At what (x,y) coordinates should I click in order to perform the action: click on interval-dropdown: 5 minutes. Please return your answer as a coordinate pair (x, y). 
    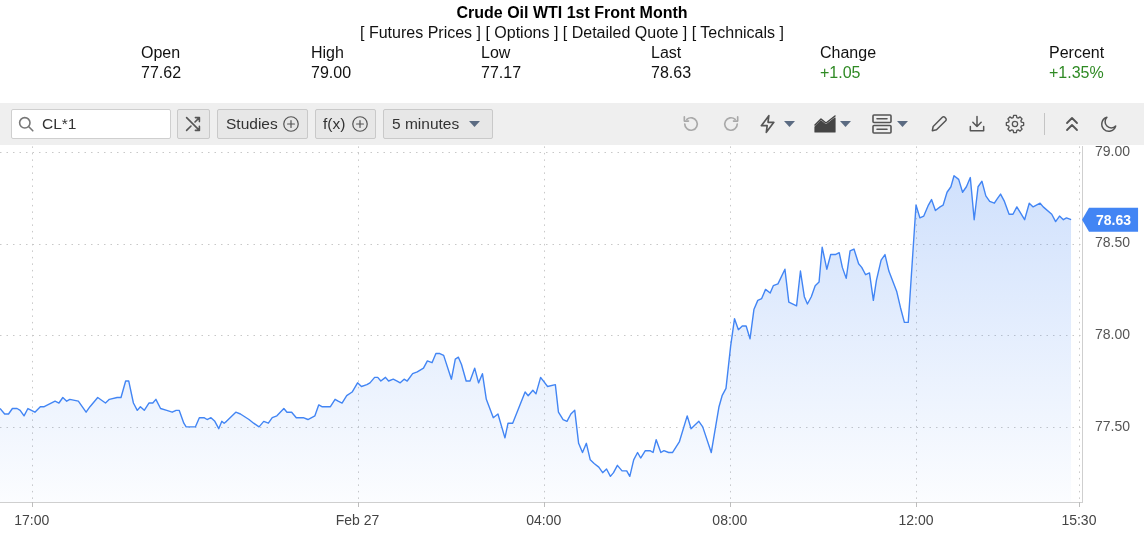
    Looking at the image, I should click on (438, 124).